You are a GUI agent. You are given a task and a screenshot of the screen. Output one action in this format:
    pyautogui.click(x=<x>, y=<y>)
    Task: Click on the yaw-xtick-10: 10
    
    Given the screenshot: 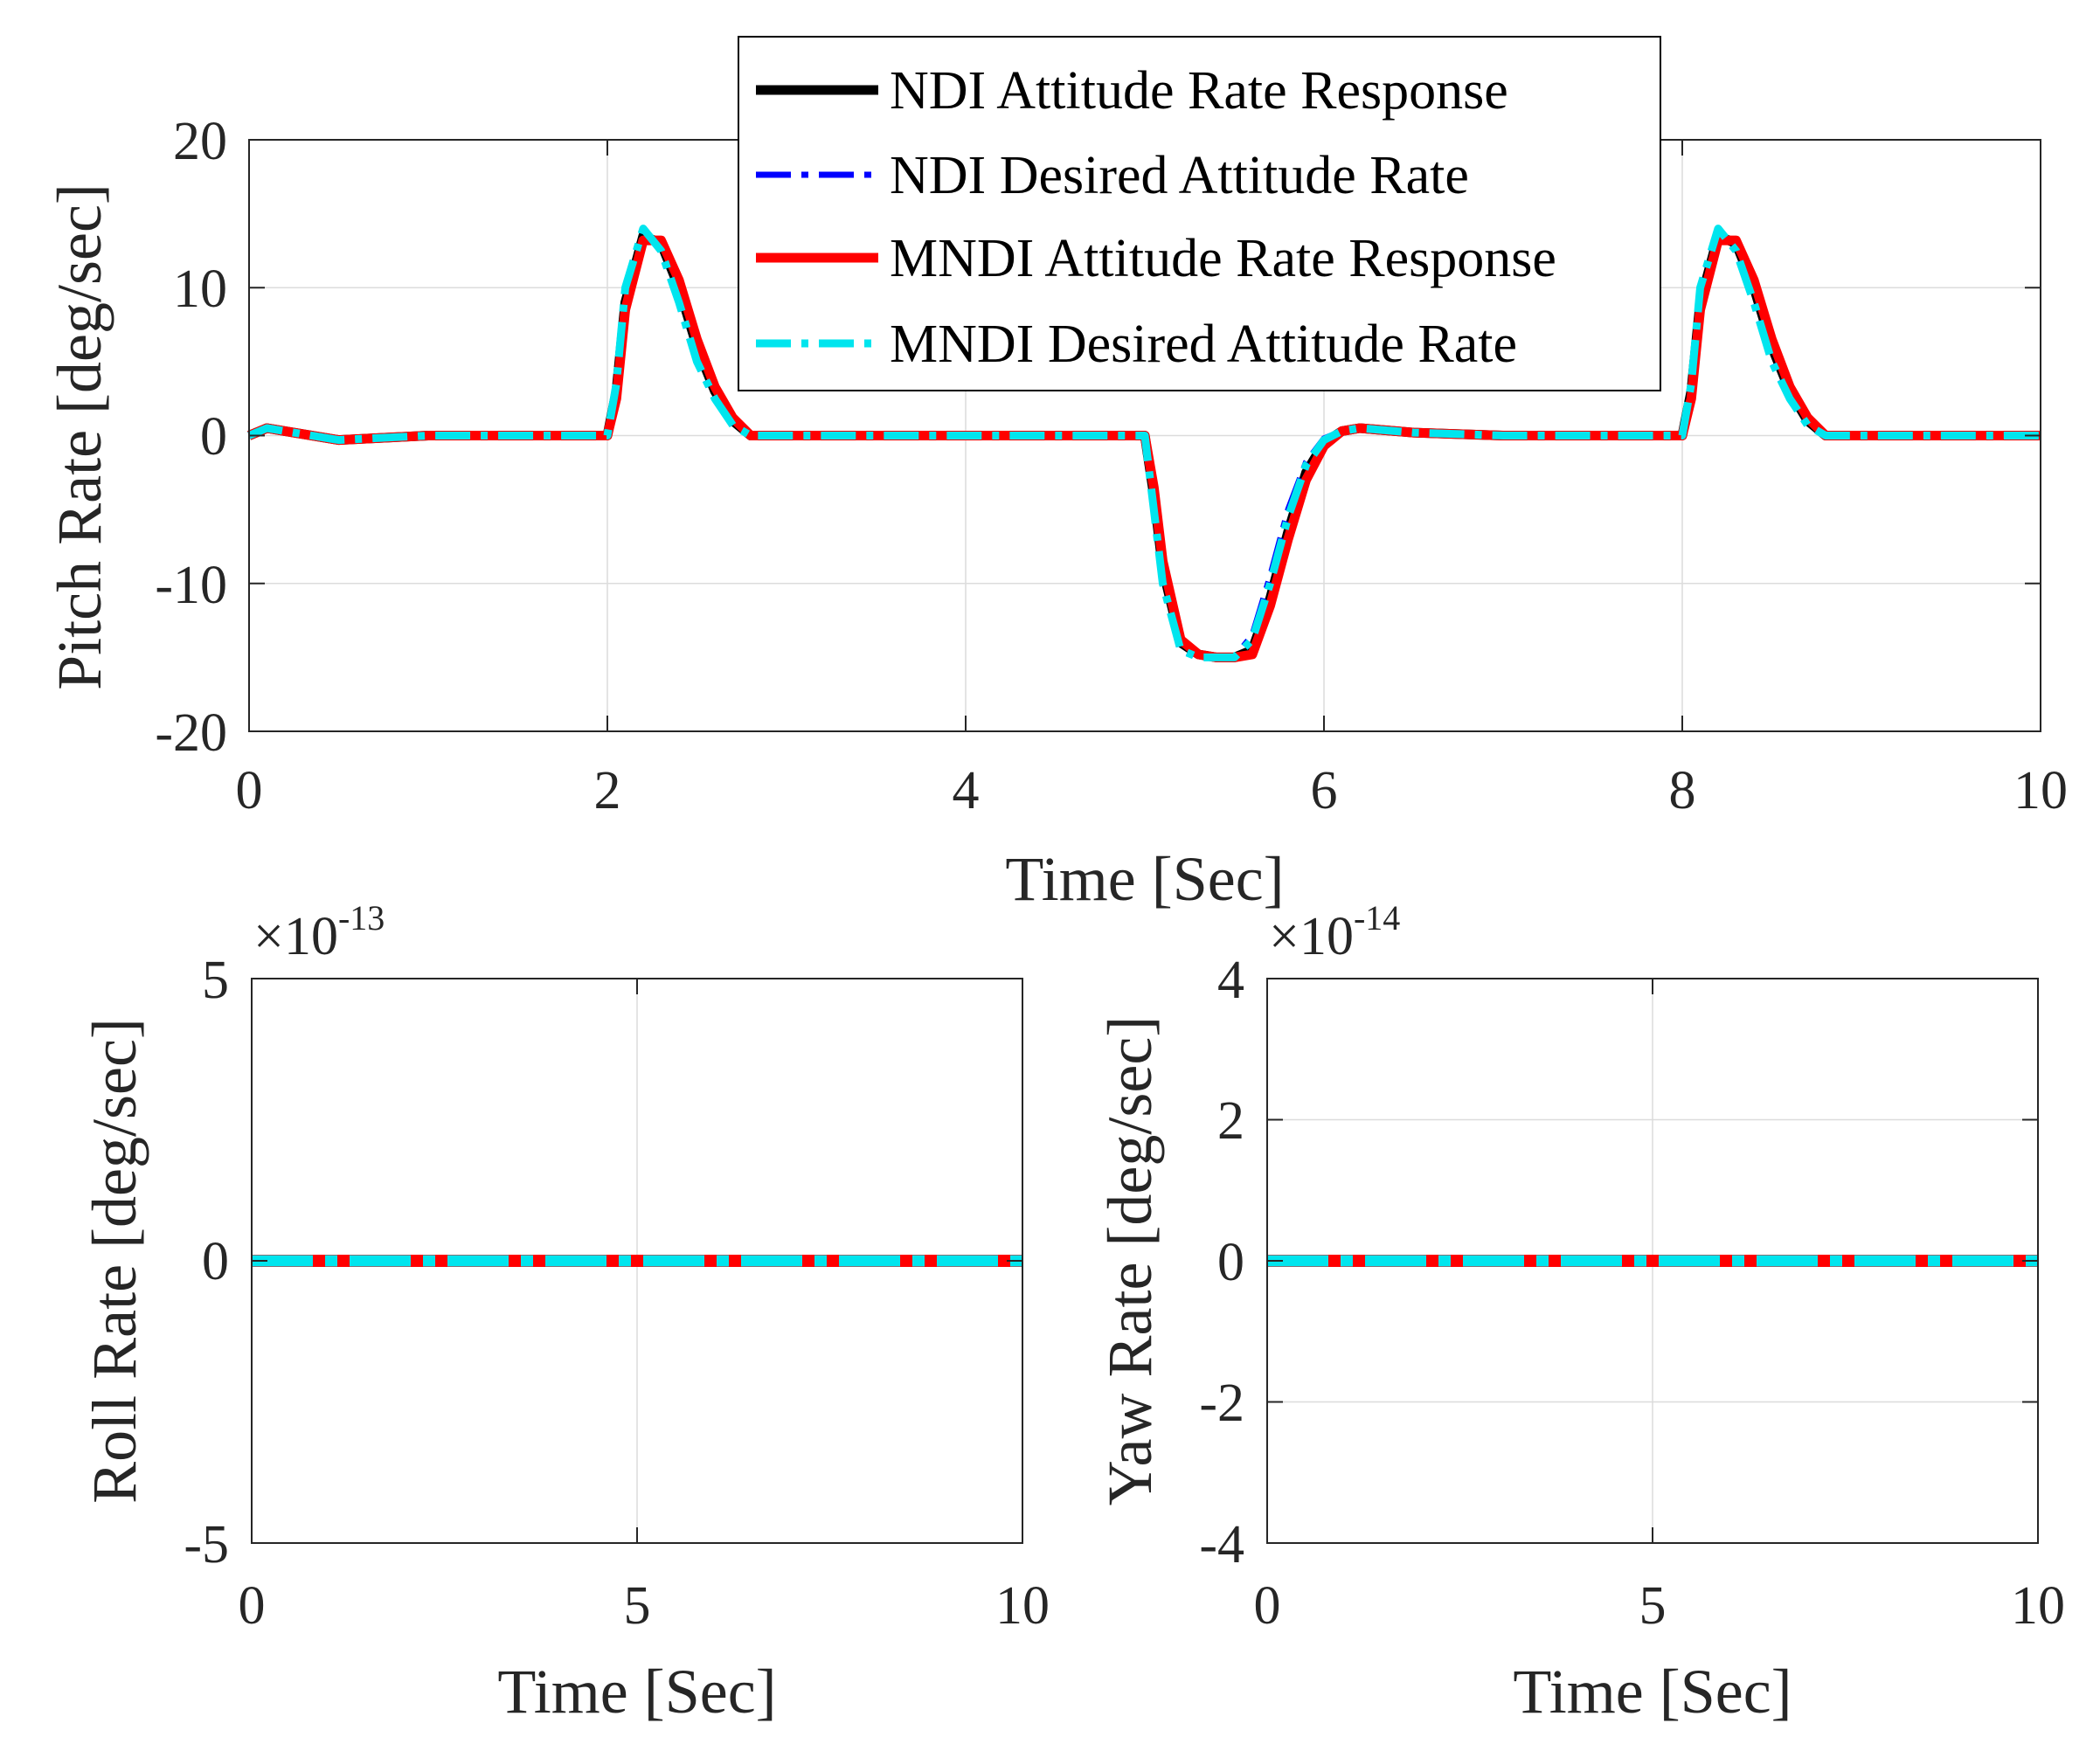 What is the action you would take?
    pyautogui.click(x=2038, y=1606)
    